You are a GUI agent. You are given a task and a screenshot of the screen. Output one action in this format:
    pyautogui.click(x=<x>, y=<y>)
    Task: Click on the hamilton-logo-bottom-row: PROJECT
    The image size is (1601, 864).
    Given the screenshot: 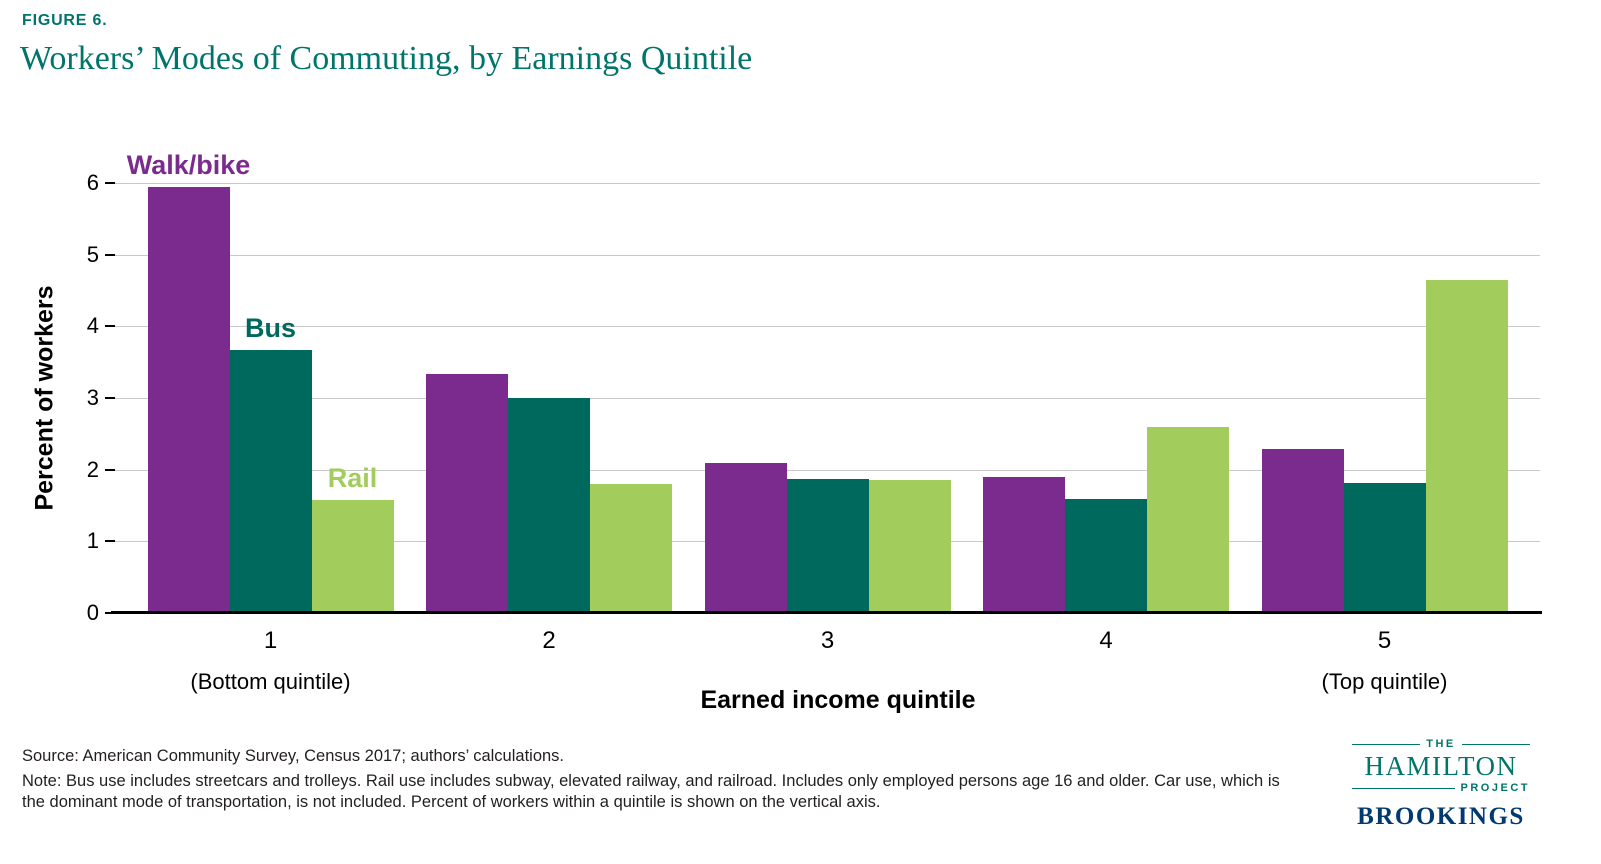 What is the action you would take?
    pyautogui.click(x=1441, y=788)
    